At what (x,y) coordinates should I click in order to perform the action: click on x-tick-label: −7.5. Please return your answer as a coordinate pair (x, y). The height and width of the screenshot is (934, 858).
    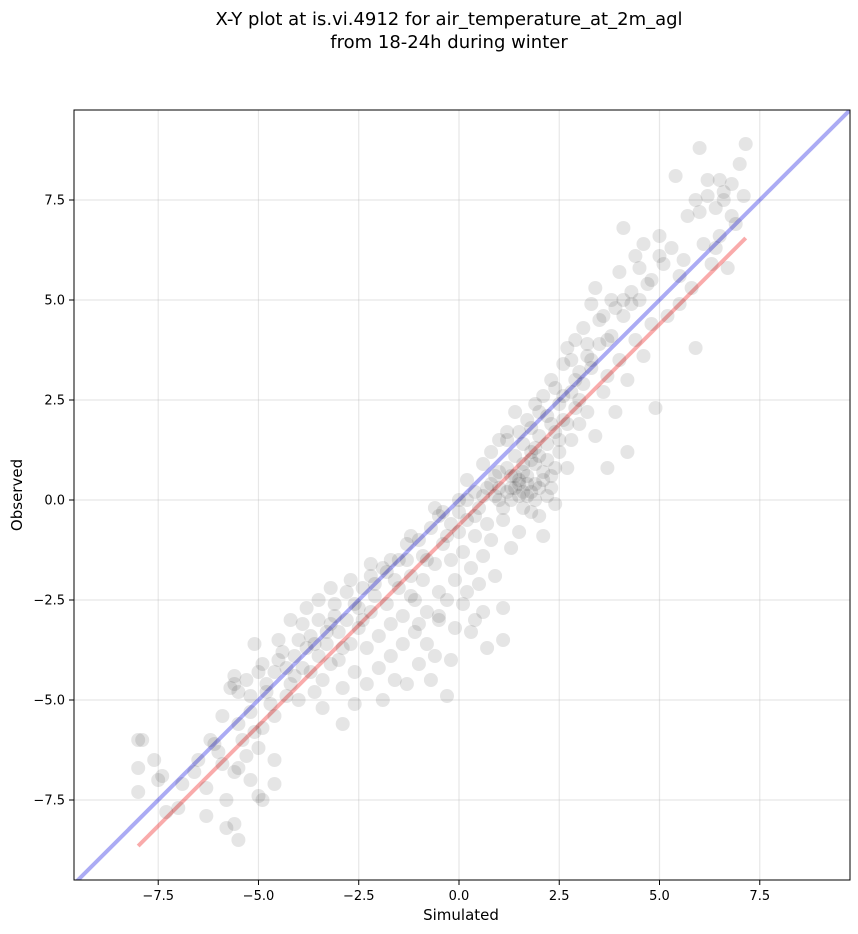
    Looking at the image, I should click on (158, 896).